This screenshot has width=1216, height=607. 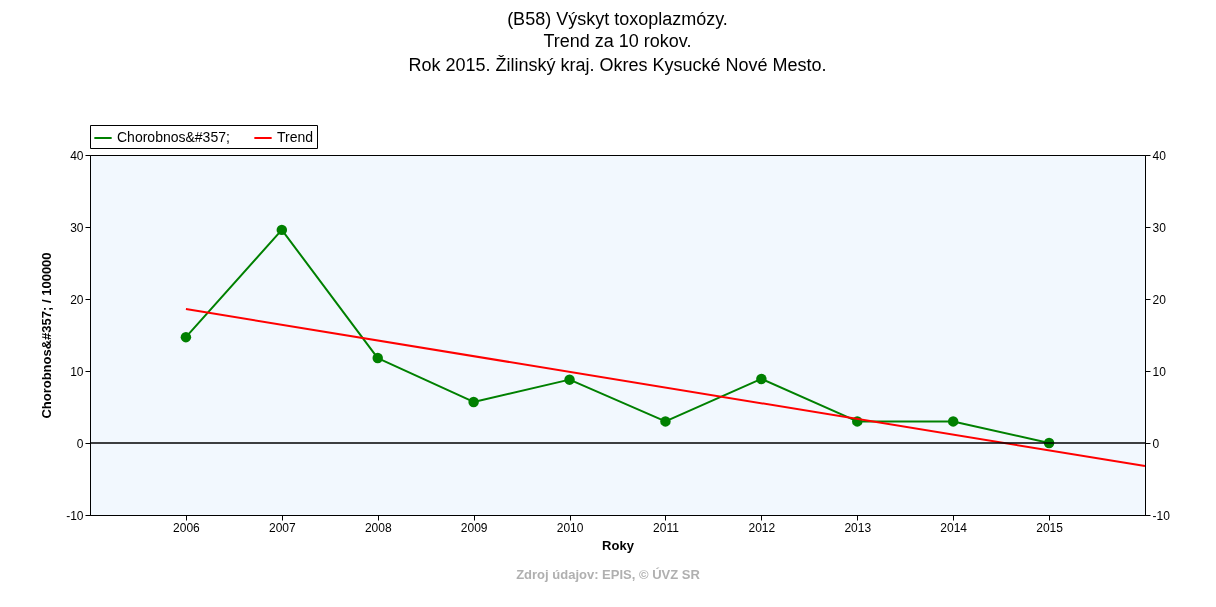 I want to click on y-tick-label: 40, so click(x=77, y=155).